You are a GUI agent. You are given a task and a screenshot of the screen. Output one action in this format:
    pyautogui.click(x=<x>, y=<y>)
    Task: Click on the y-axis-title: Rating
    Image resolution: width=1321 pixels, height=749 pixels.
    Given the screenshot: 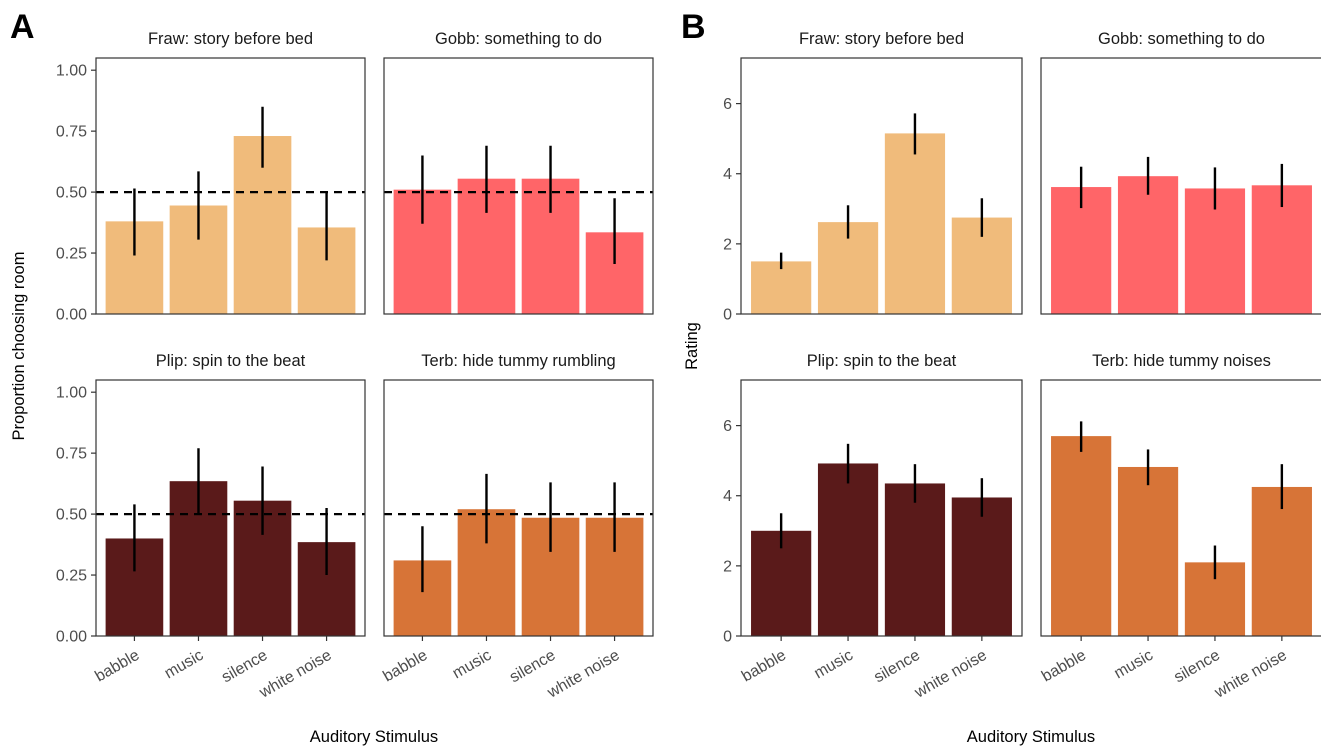 What is the action you would take?
    pyautogui.click(x=692, y=346)
    